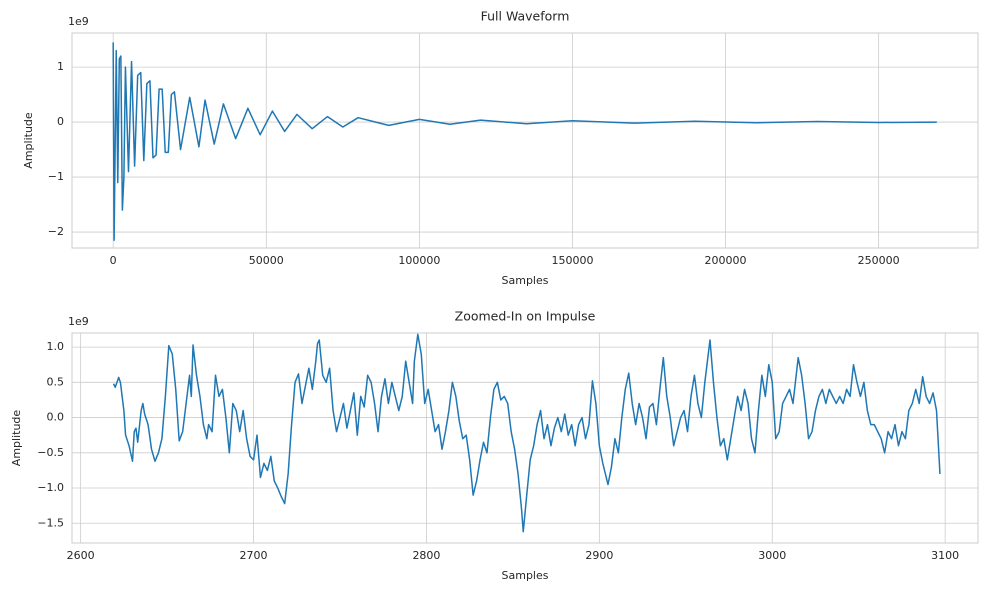  Describe the element at coordinates (60, 121) in the screenshot. I see `y-tick-label: 0` at that location.